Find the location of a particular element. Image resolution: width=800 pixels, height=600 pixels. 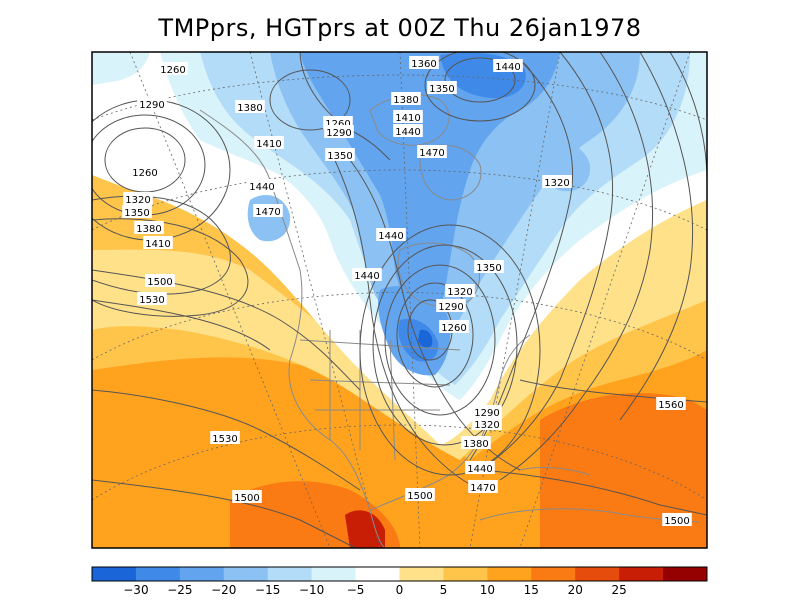

contour-label: 1530 is located at coordinates (151, 300).